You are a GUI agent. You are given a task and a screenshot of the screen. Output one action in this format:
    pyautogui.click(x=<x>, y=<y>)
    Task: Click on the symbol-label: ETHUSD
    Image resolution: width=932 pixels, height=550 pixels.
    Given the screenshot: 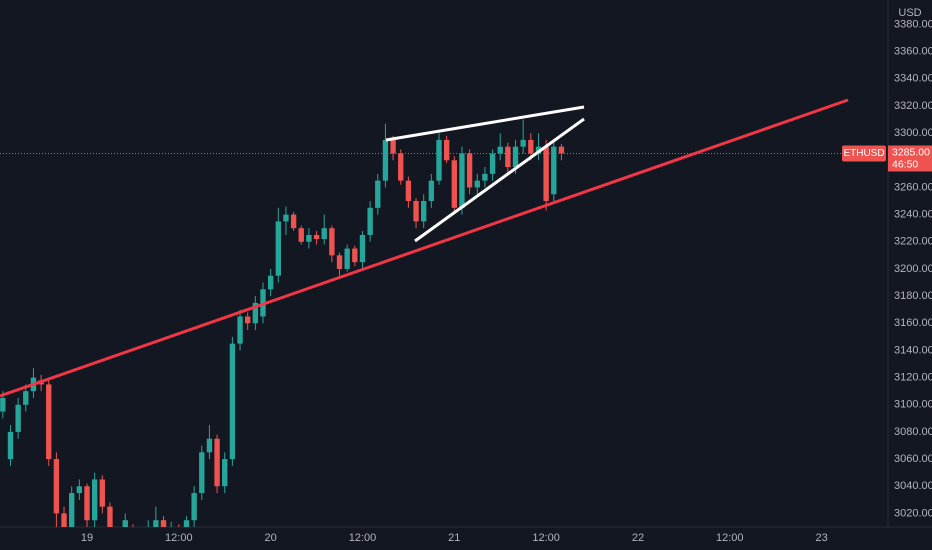 What is the action you would take?
    pyautogui.click(x=863, y=153)
    